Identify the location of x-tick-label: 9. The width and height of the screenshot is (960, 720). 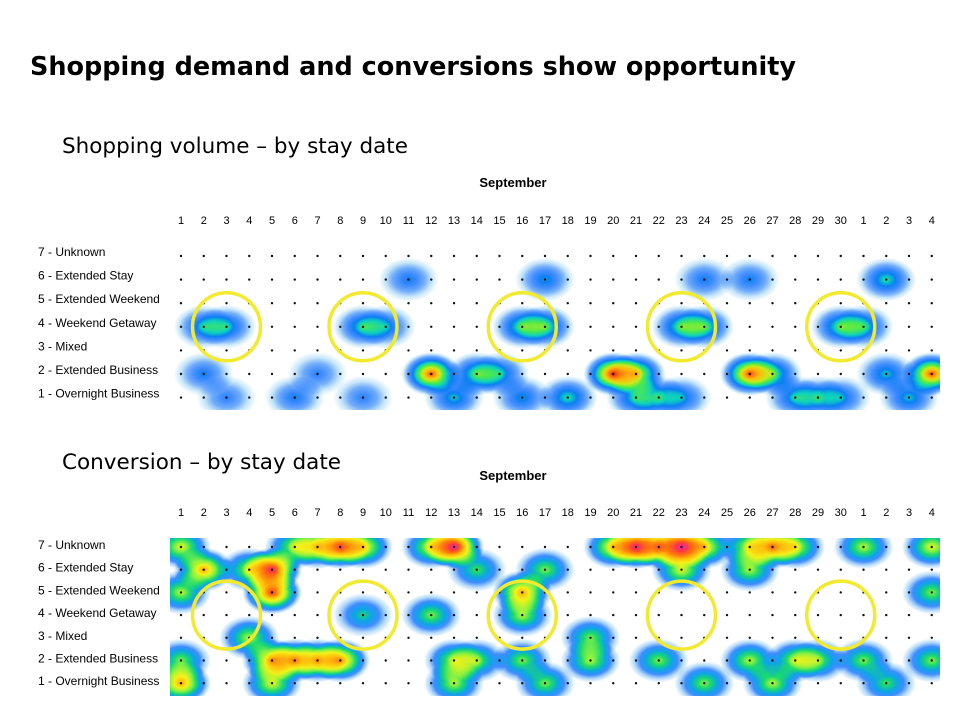
(363, 513).